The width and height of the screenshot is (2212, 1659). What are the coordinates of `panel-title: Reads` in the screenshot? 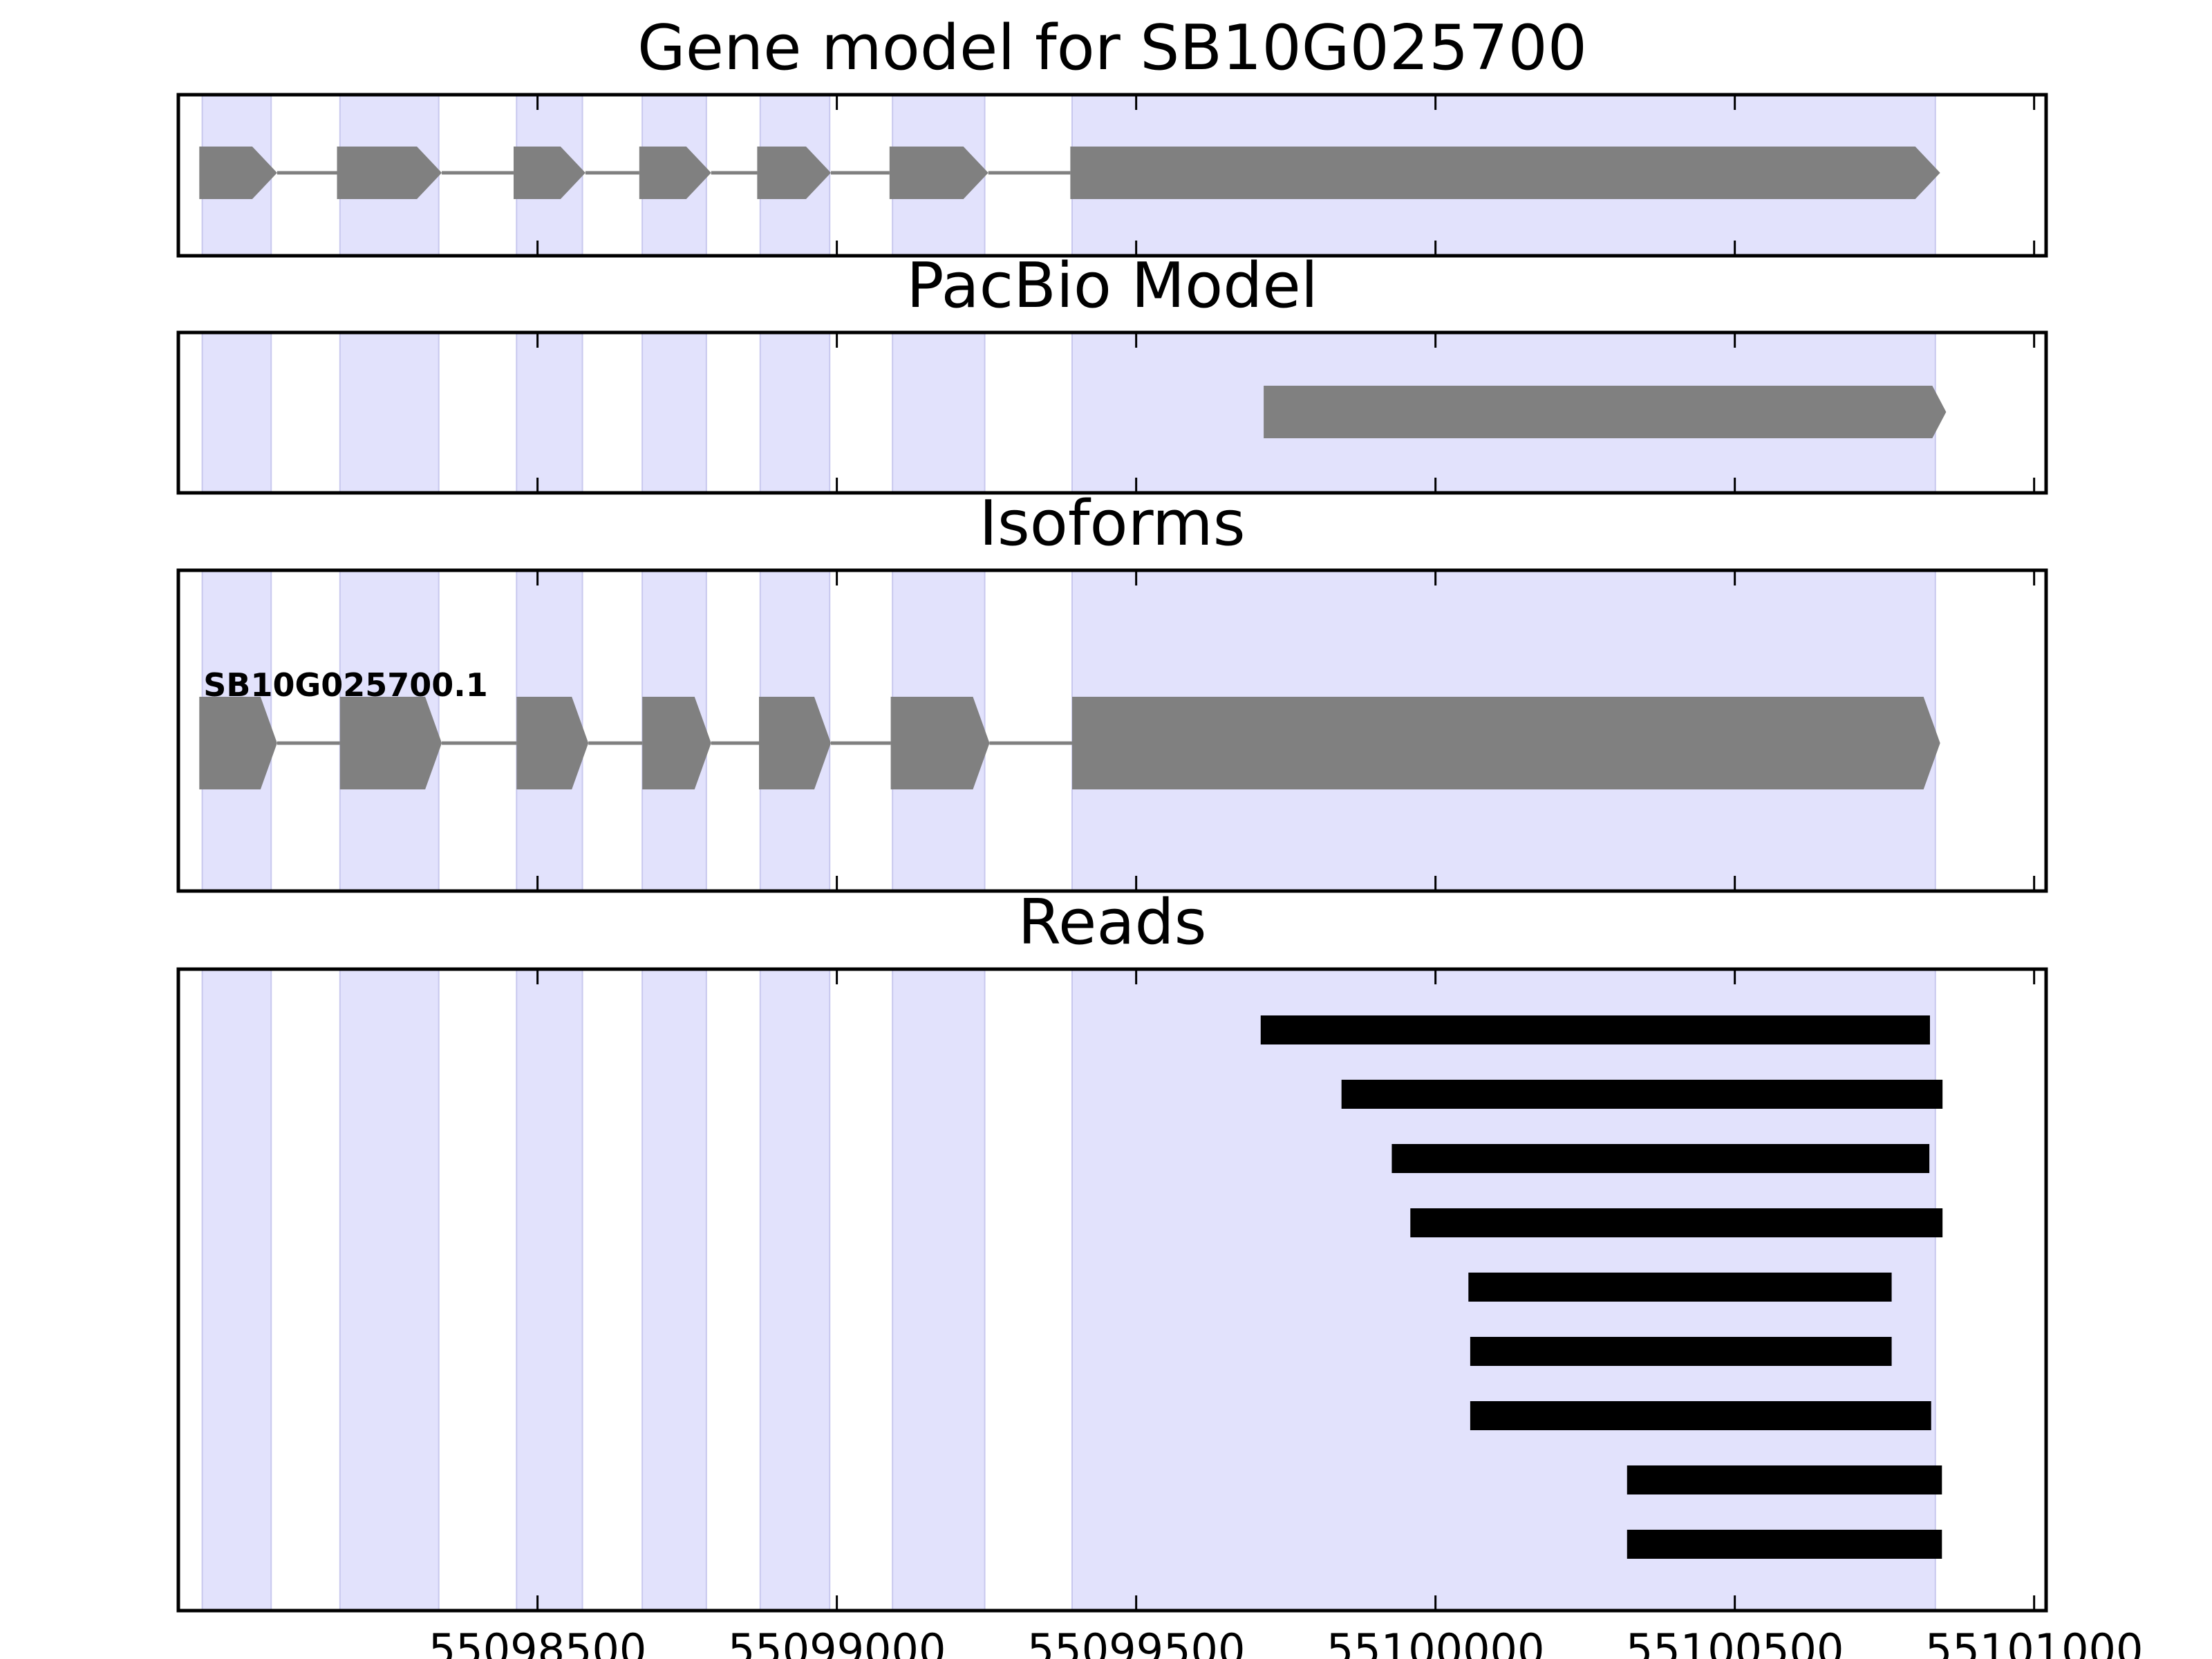 It's located at (1112, 922).